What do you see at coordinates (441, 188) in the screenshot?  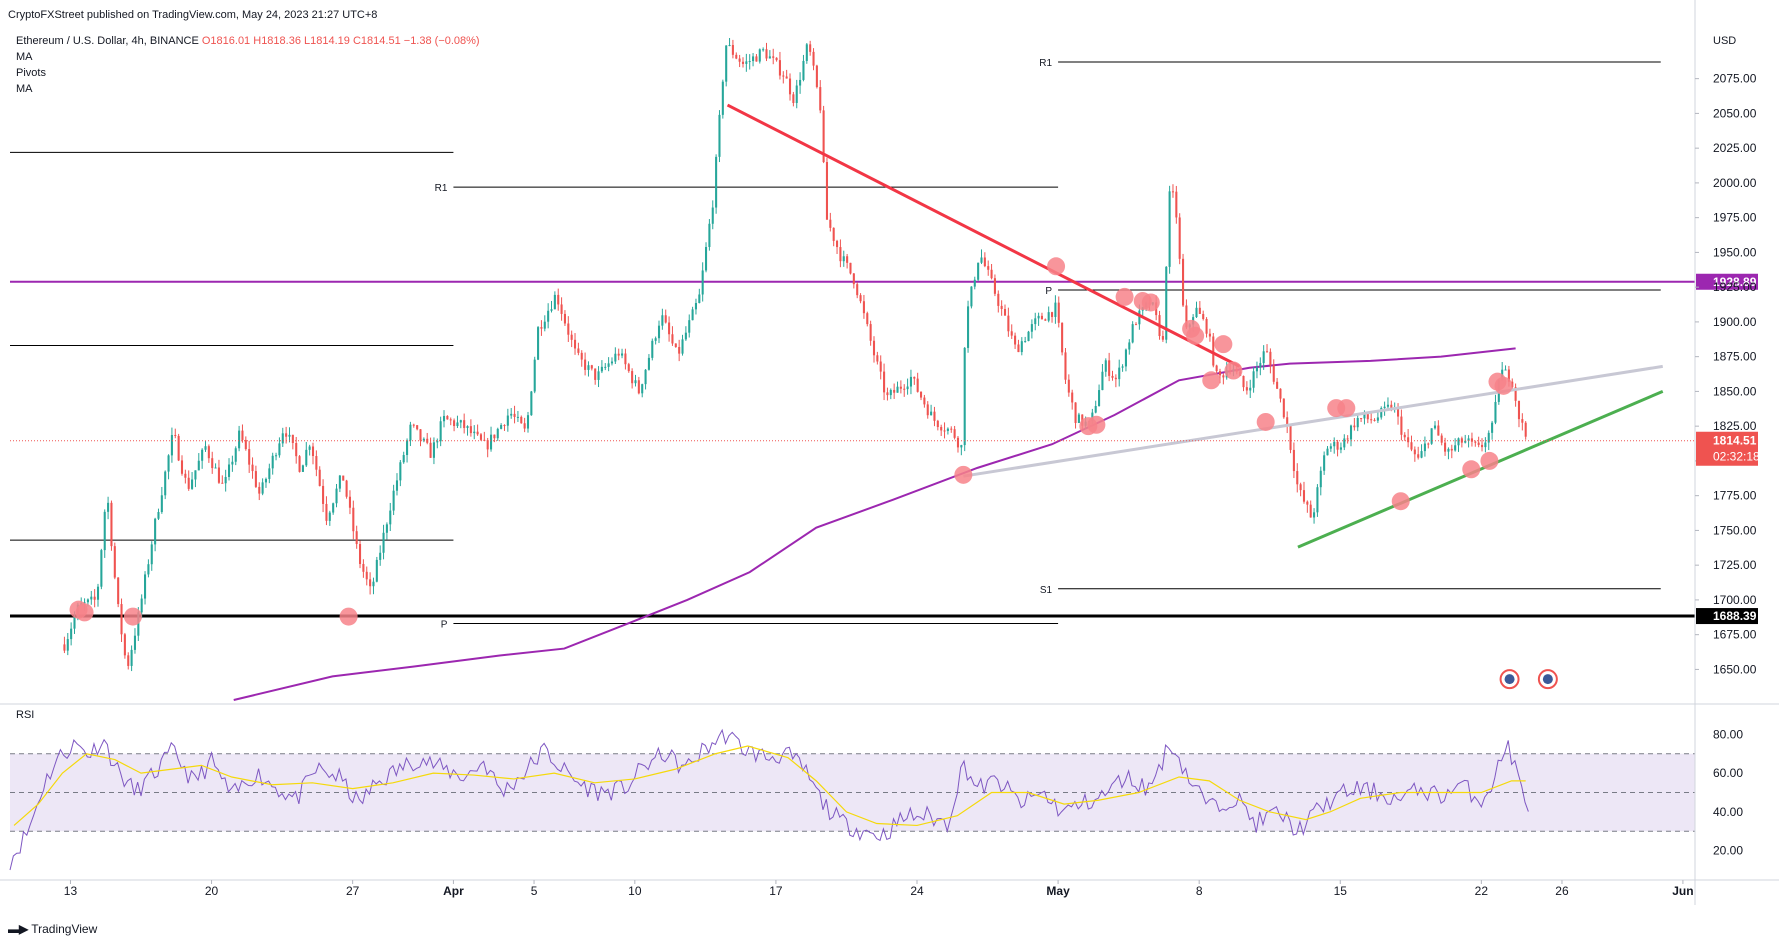 I see `pivot-label: R1` at bounding box center [441, 188].